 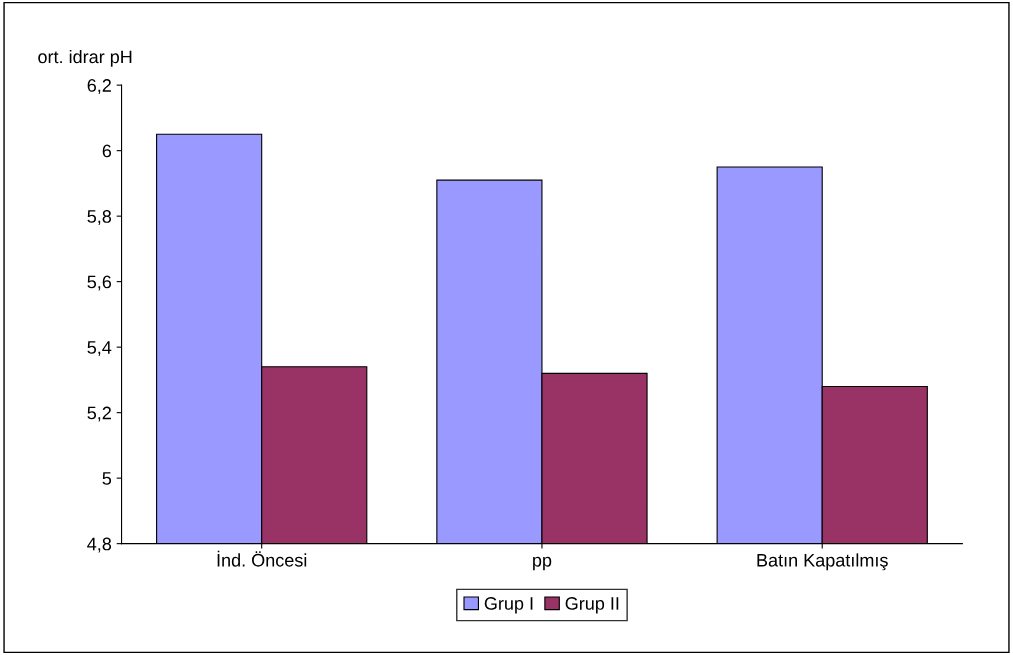 I want to click on y-tick-label: 6,2, so click(x=99, y=86).